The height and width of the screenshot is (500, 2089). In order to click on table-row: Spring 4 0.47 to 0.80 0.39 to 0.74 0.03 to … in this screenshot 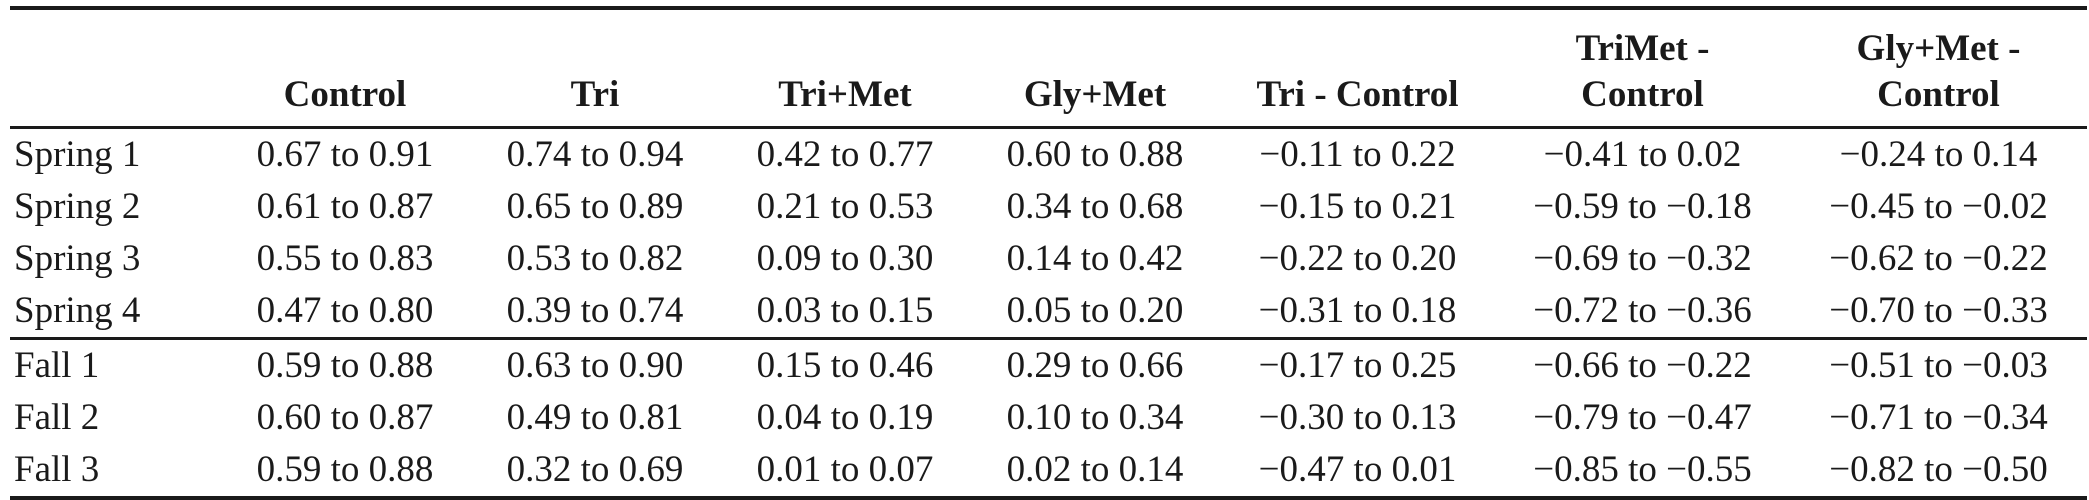, I will do `click(1048, 312)`.